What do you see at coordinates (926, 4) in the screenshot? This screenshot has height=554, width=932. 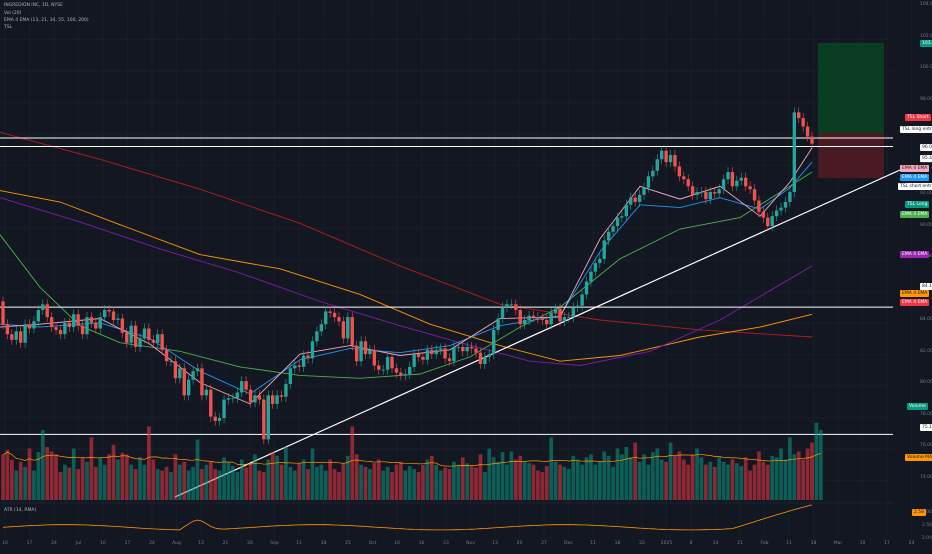 I see `y-tick-label: 104.00` at bounding box center [926, 4].